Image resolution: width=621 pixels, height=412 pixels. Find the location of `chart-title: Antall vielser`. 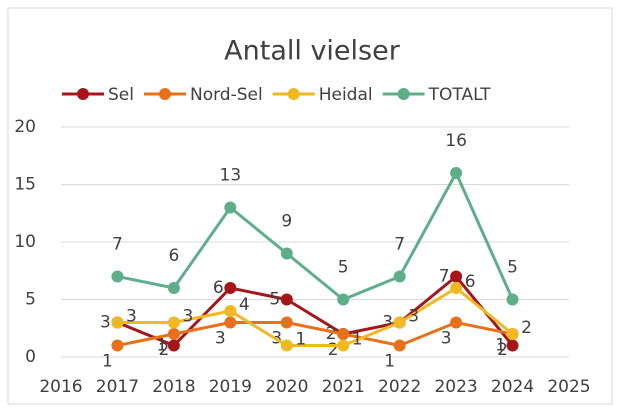

chart-title: Antall vielser is located at coordinates (312, 51).